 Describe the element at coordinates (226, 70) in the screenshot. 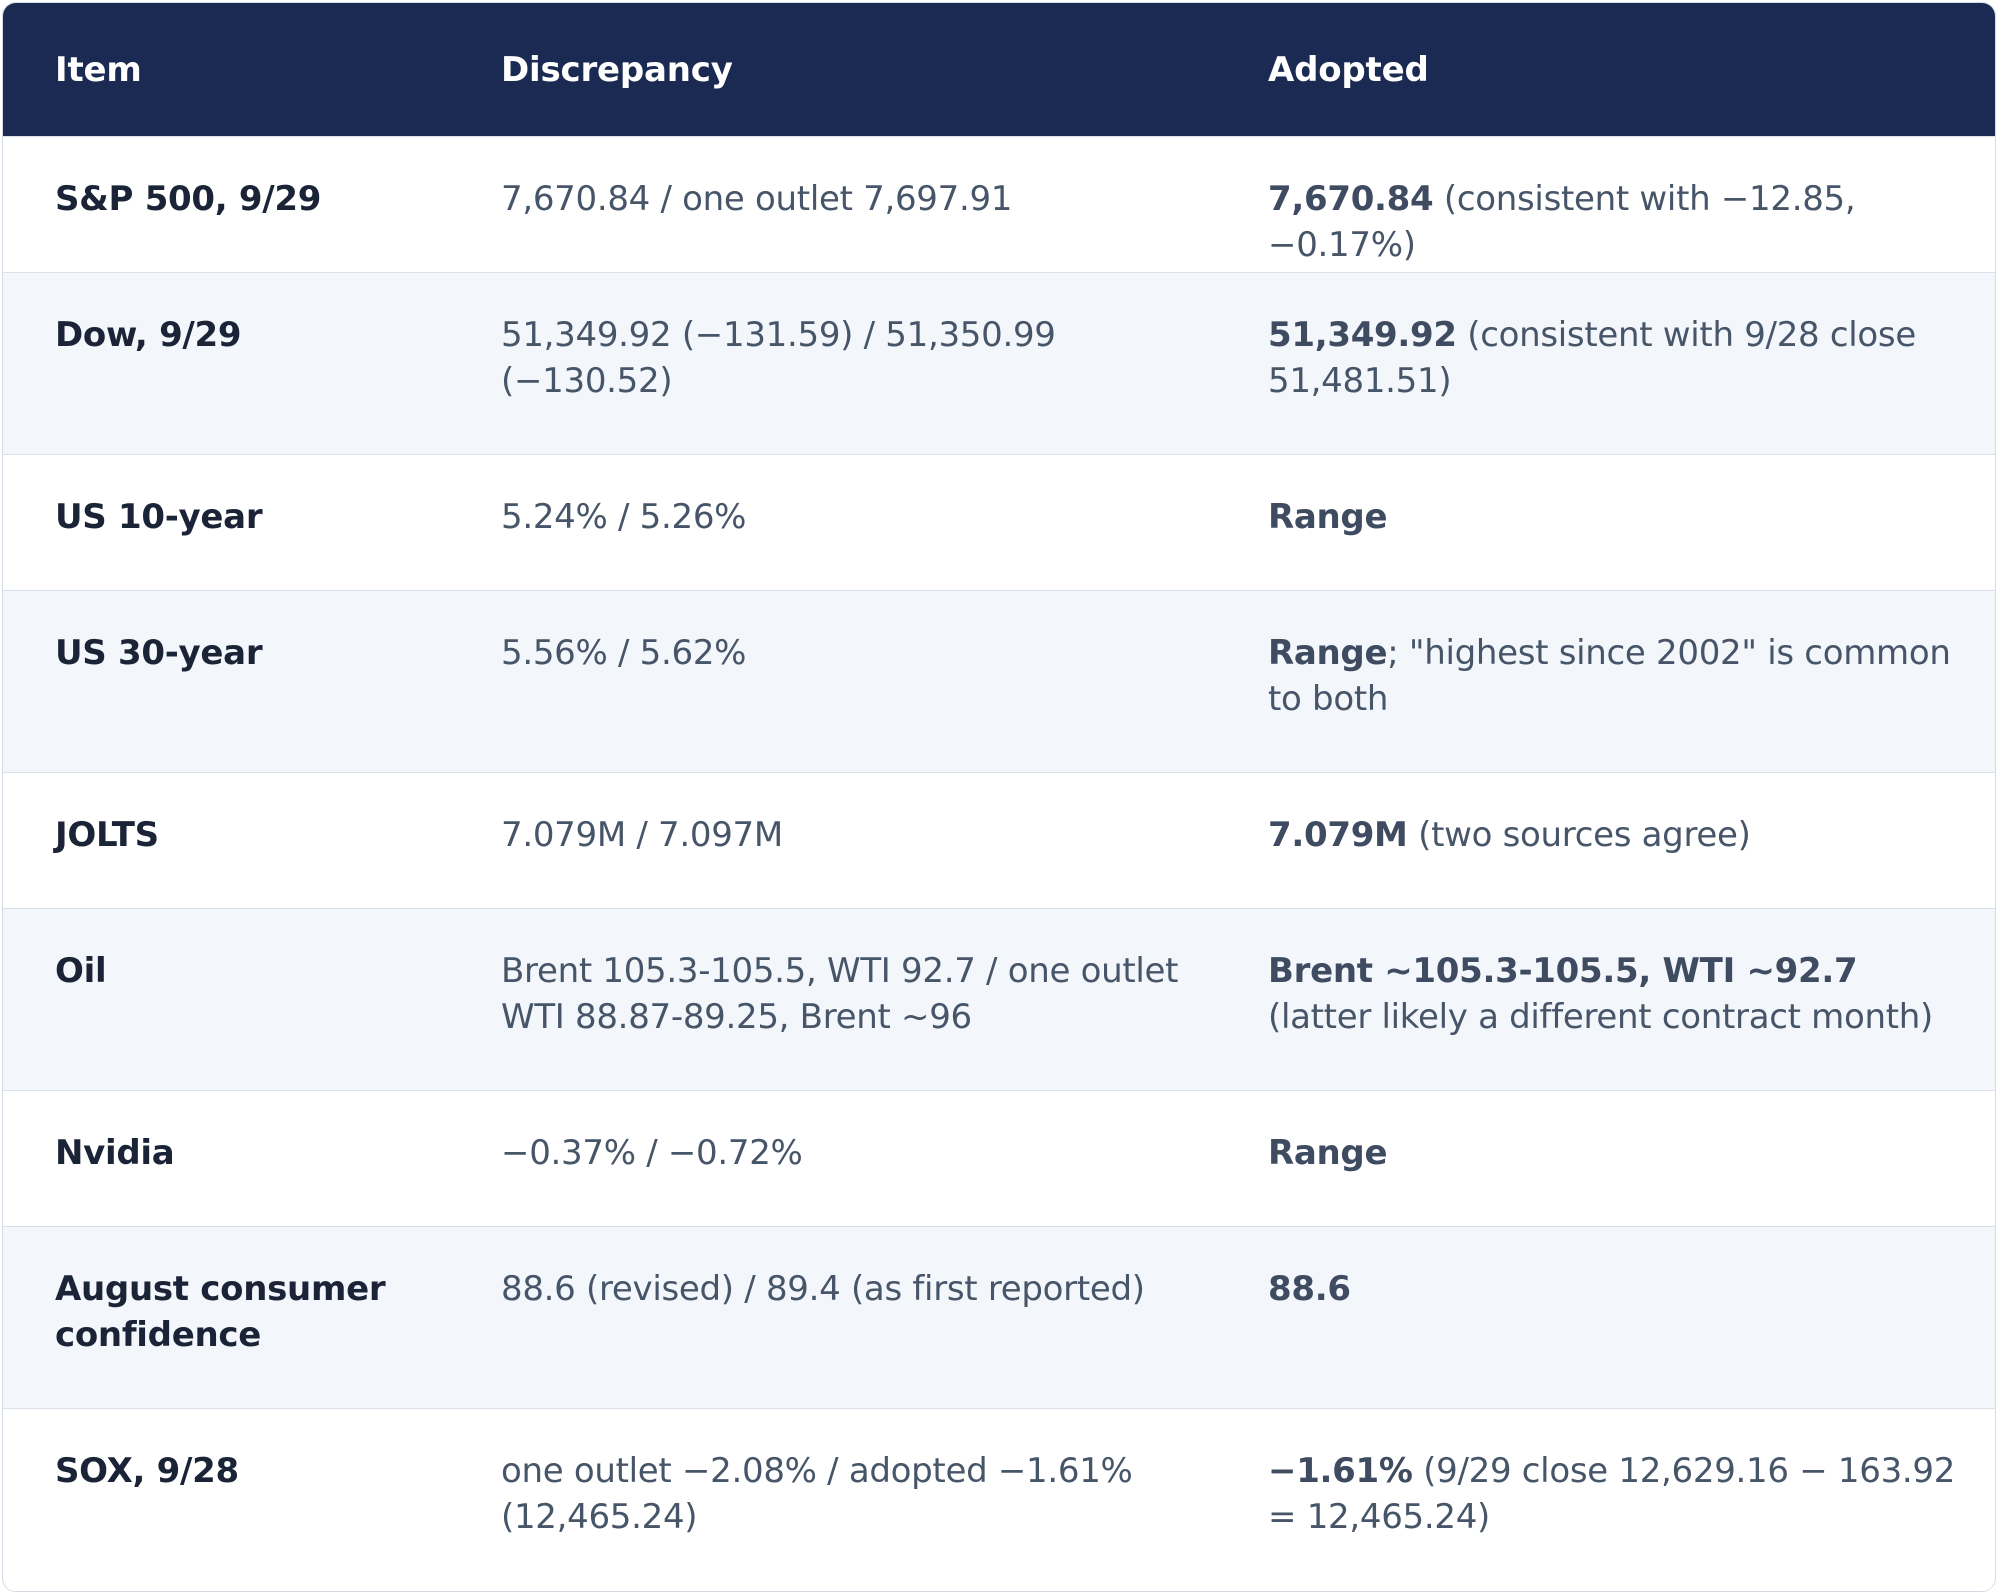

I see `header-item: Item` at that location.